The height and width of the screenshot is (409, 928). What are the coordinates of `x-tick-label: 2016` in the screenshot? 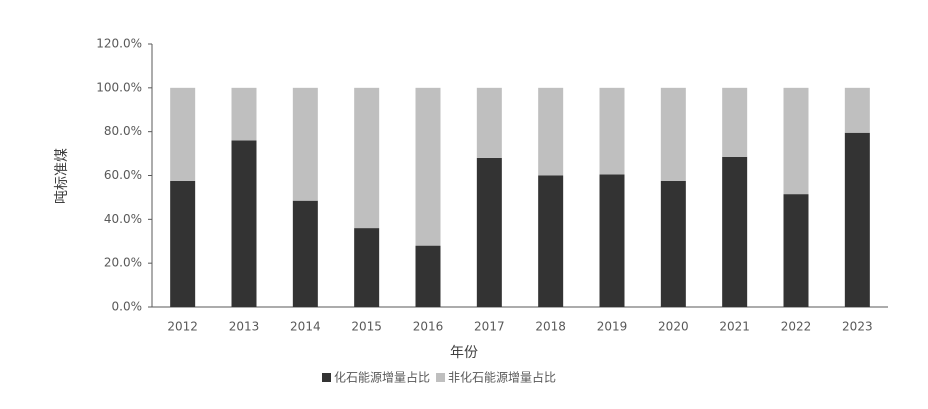 It's located at (428, 327).